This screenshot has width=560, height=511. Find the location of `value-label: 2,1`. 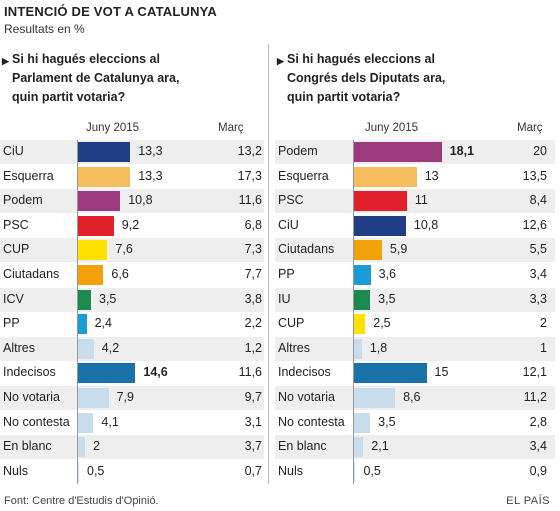

value-label: 2,1 is located at coordinates (380, 446).